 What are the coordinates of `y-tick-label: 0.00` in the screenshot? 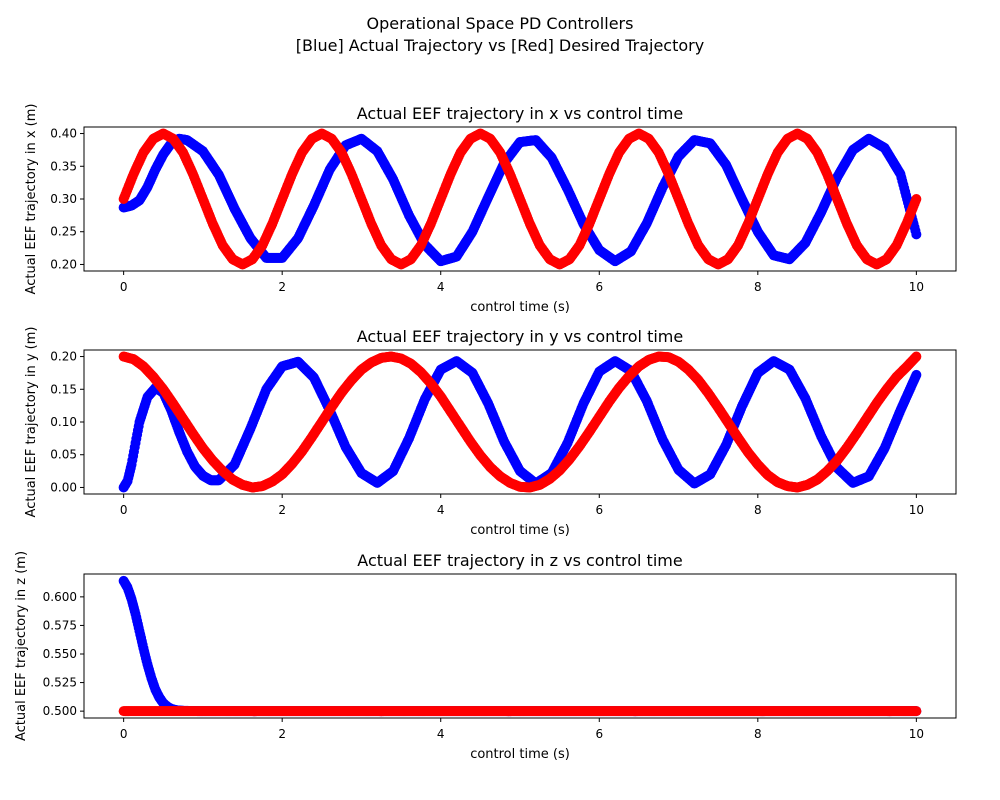 It's located at (63, 487).